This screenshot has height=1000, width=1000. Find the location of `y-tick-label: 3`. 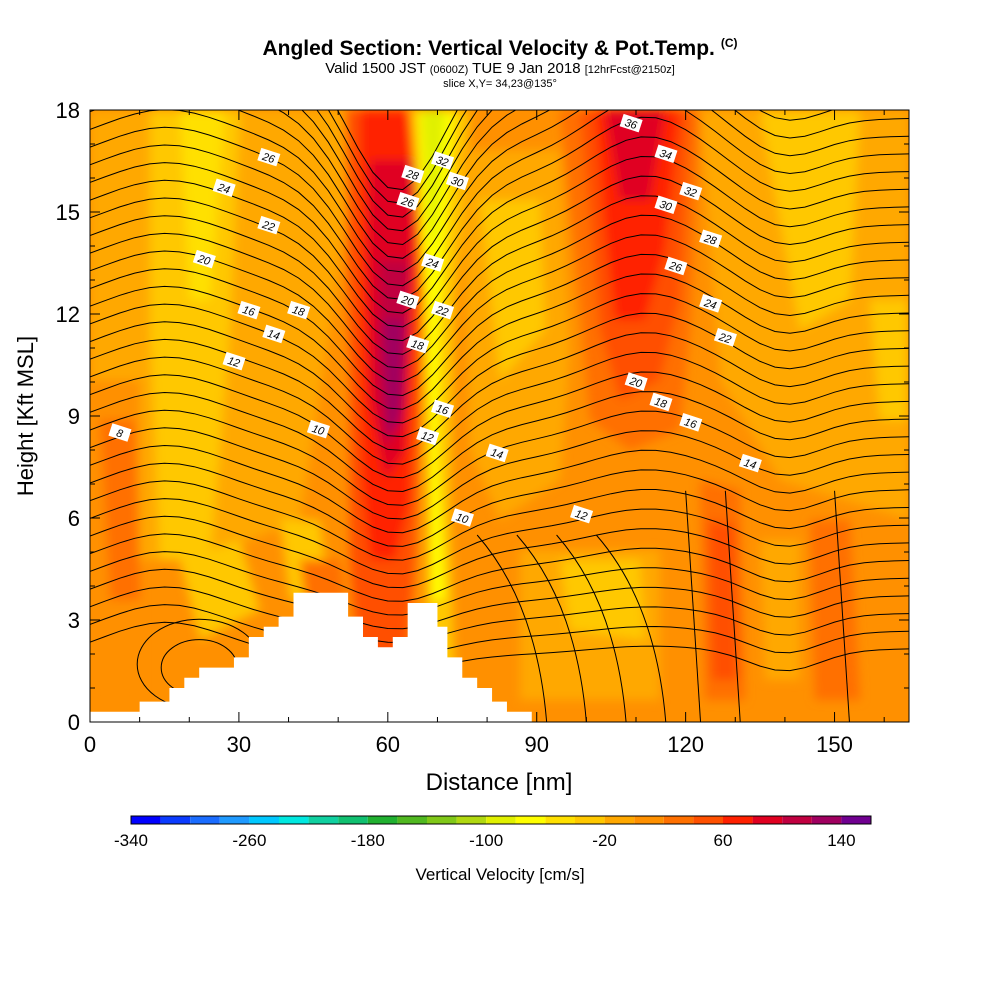

y-tick-label: 3 is located at coordinates (74, 620).